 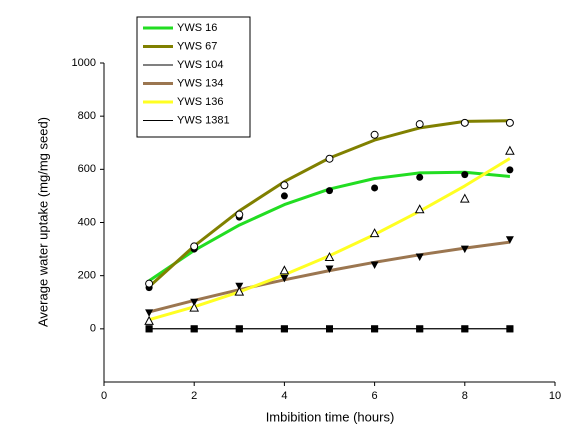 I want to click on y-tick-label: 400, so click(x=87, y=222).